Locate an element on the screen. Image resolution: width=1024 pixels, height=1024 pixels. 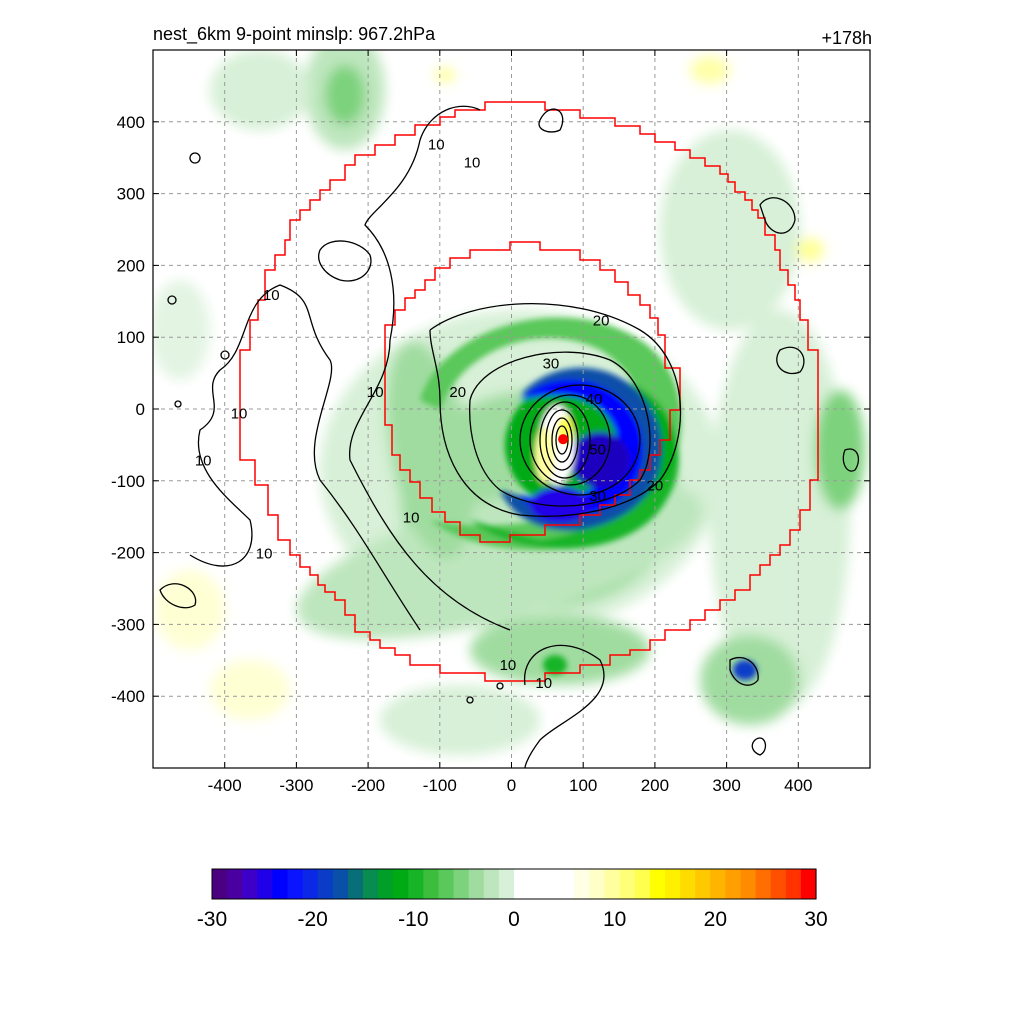
y-tick-label: 300 is located at coordinates (131, 194).